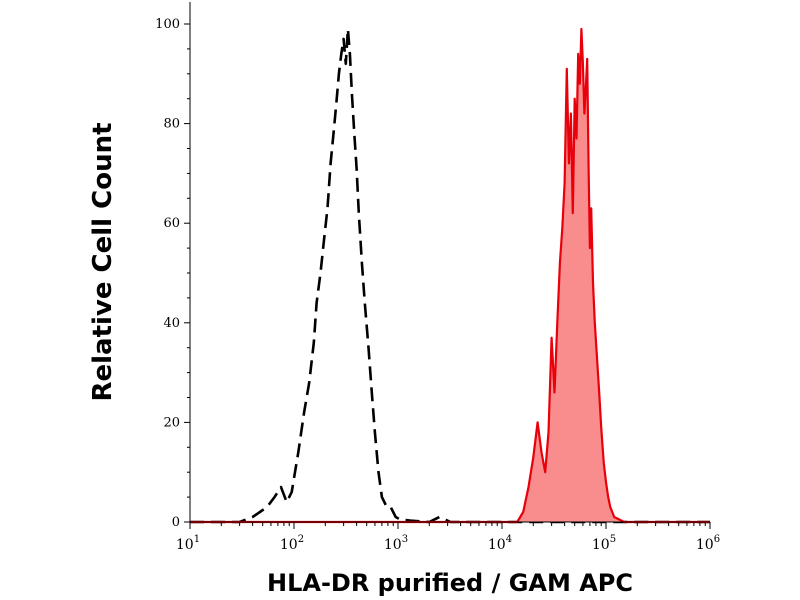 Image resolution: width=800 pixels, height=600 pixels. What do you see at coordinates (103, 261) in the screenshot?
I see `y-axis-title: Relative Cell Count` at bounding box center [103, 261].